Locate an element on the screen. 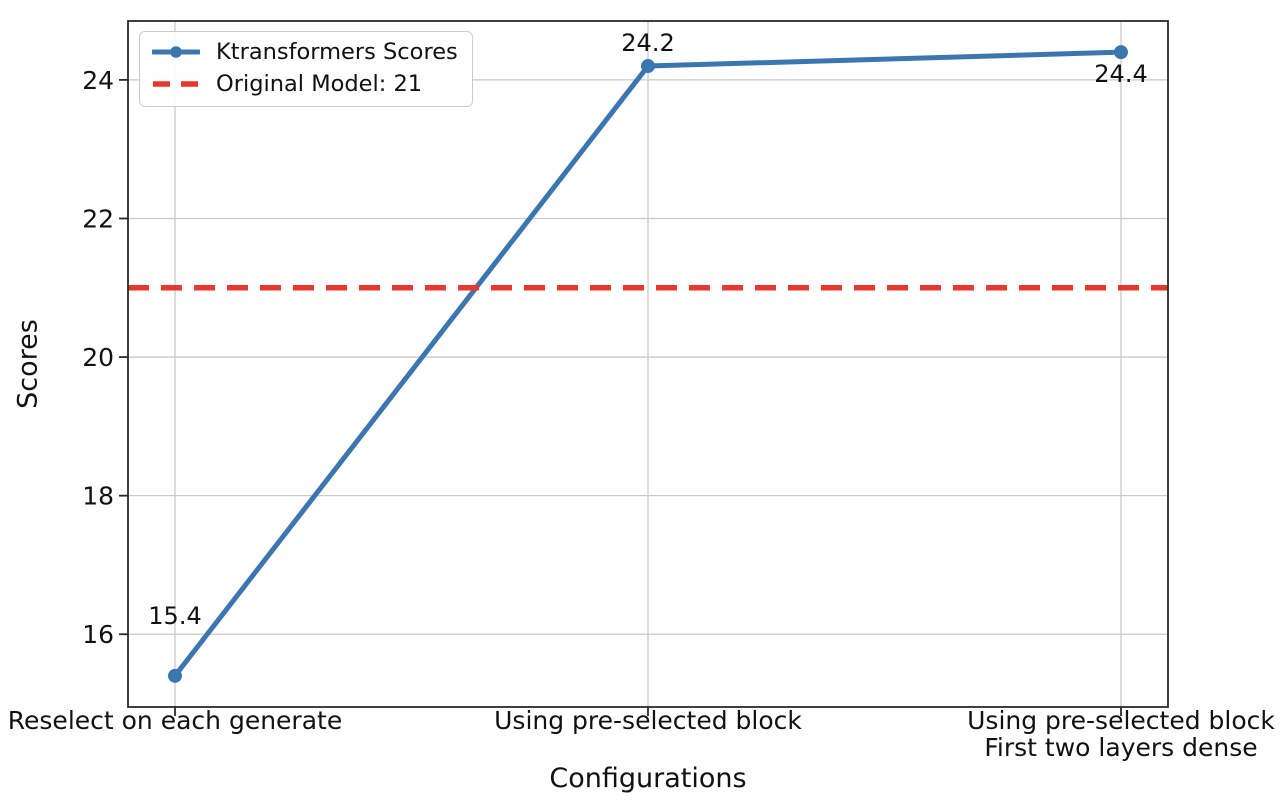  series-line-swatch-icon is located at coordinates (176, 52).